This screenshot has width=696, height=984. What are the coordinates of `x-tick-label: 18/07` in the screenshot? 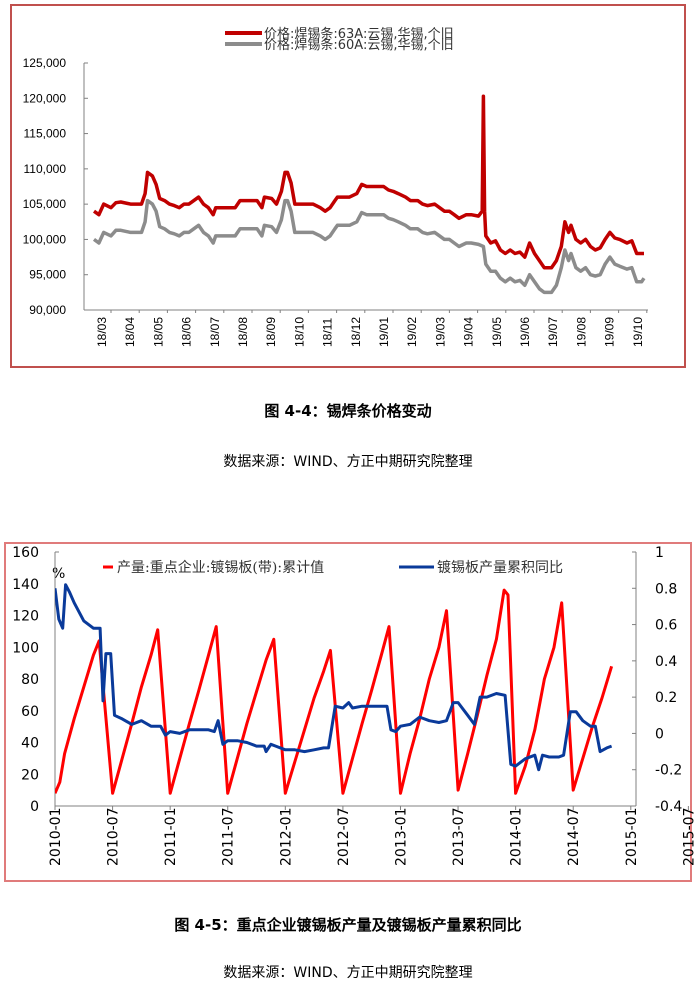 It's located at (215, 332).